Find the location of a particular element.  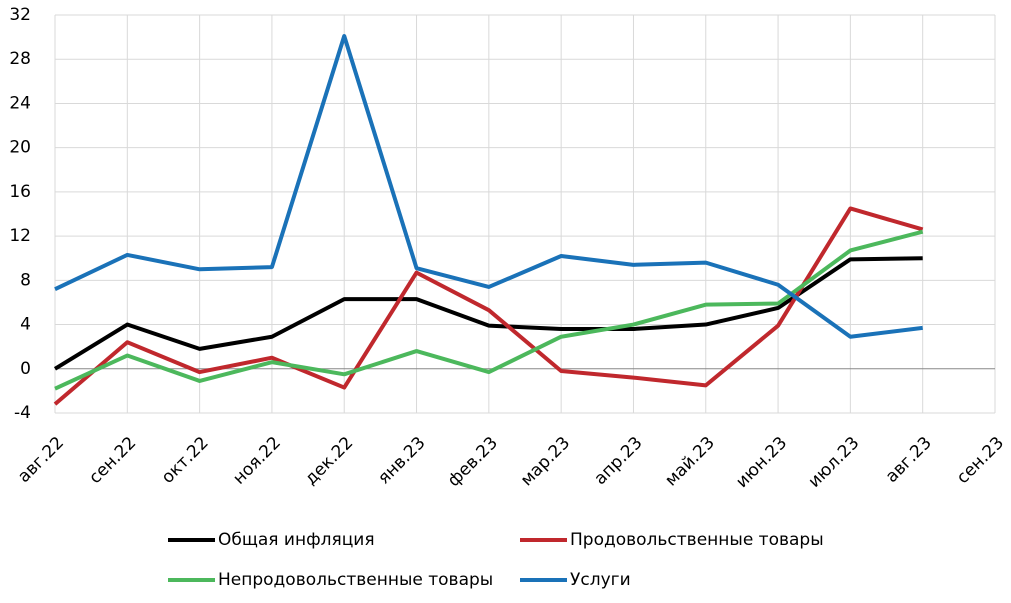

x-tick-label: июл.23 is located at coordinates (834, 462).